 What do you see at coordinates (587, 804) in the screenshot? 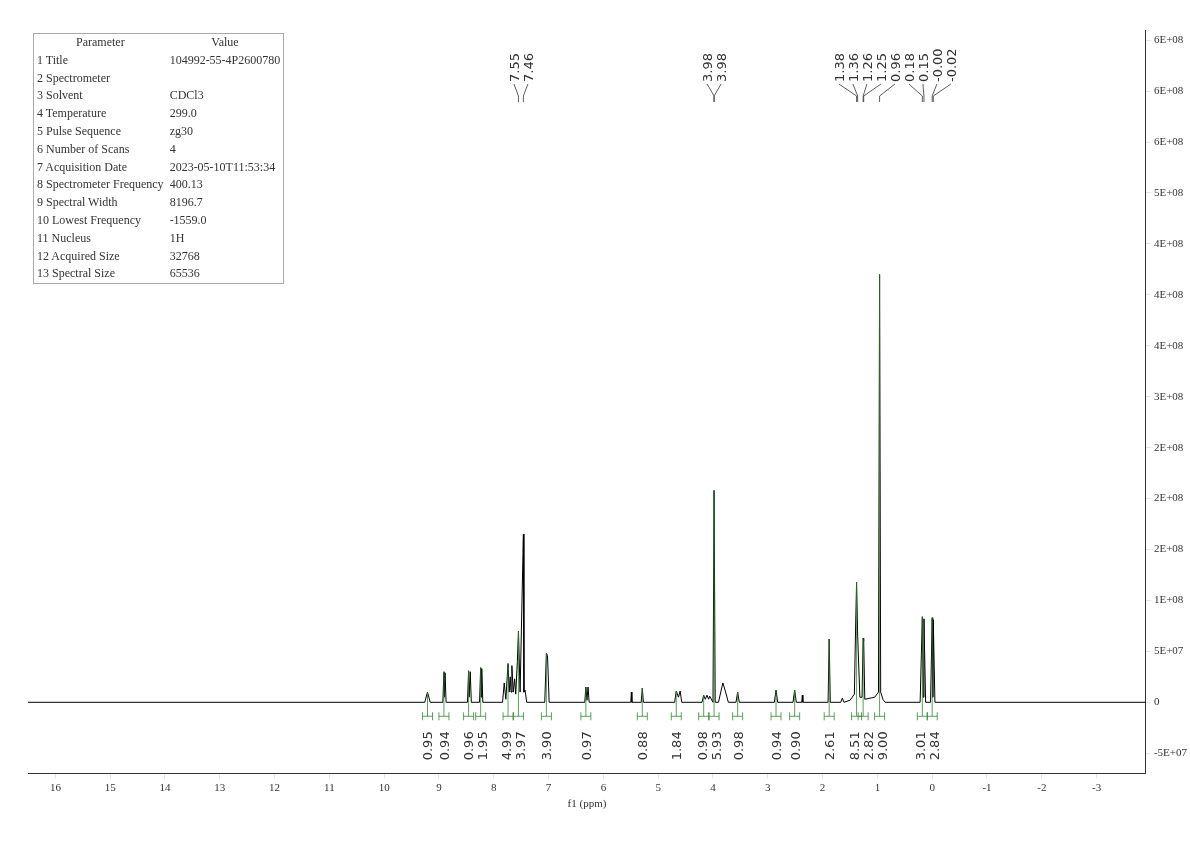
I see `x-axis-title: f1 (ppm)` at bounding box center [587, 804].